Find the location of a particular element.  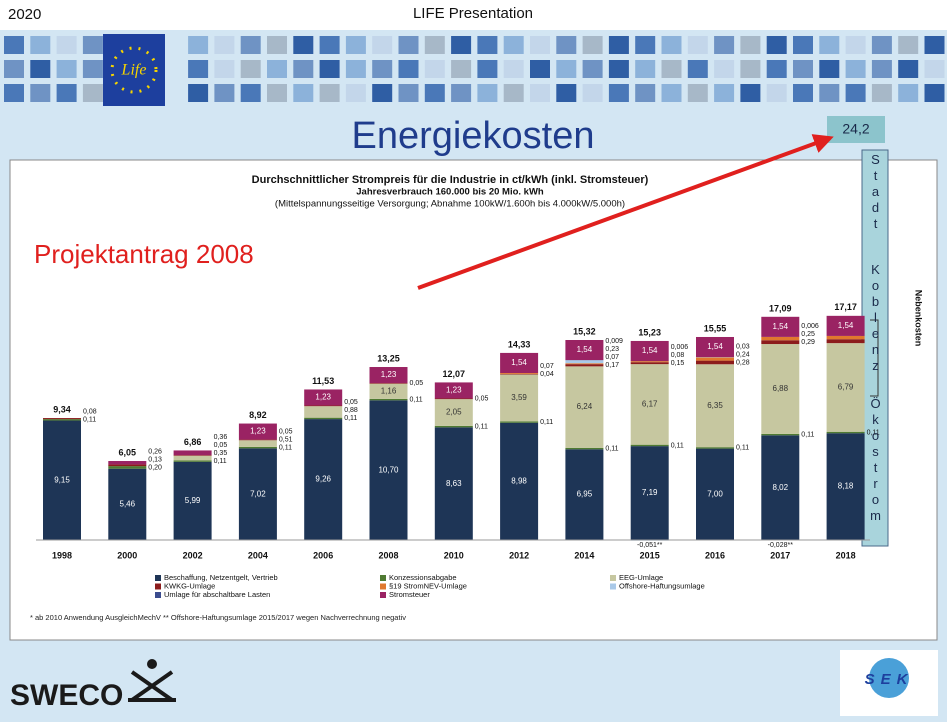

total-label: 9,34 is located at coordinates (62, 409).